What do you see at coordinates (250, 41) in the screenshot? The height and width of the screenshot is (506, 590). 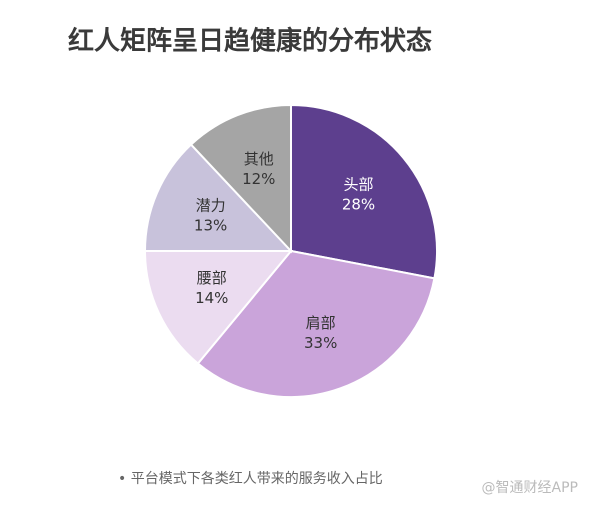 I see `chart-title: 红人矩阵呈日趋健康的分布状态` at bounding box center [250, 41].